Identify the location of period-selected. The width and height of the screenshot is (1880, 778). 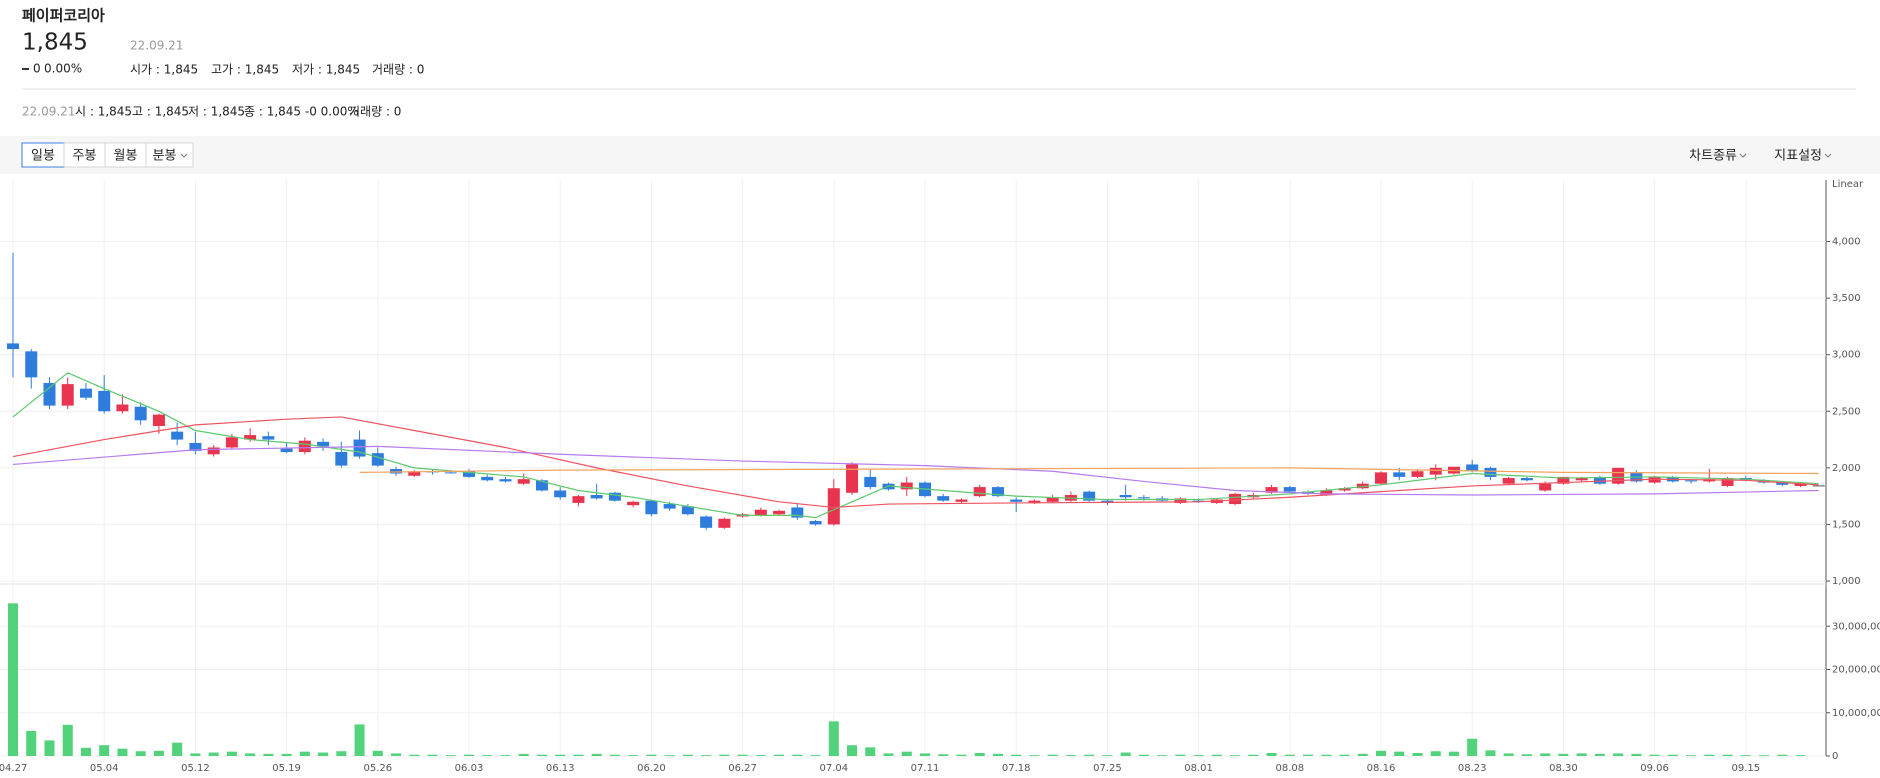
(43, 155).